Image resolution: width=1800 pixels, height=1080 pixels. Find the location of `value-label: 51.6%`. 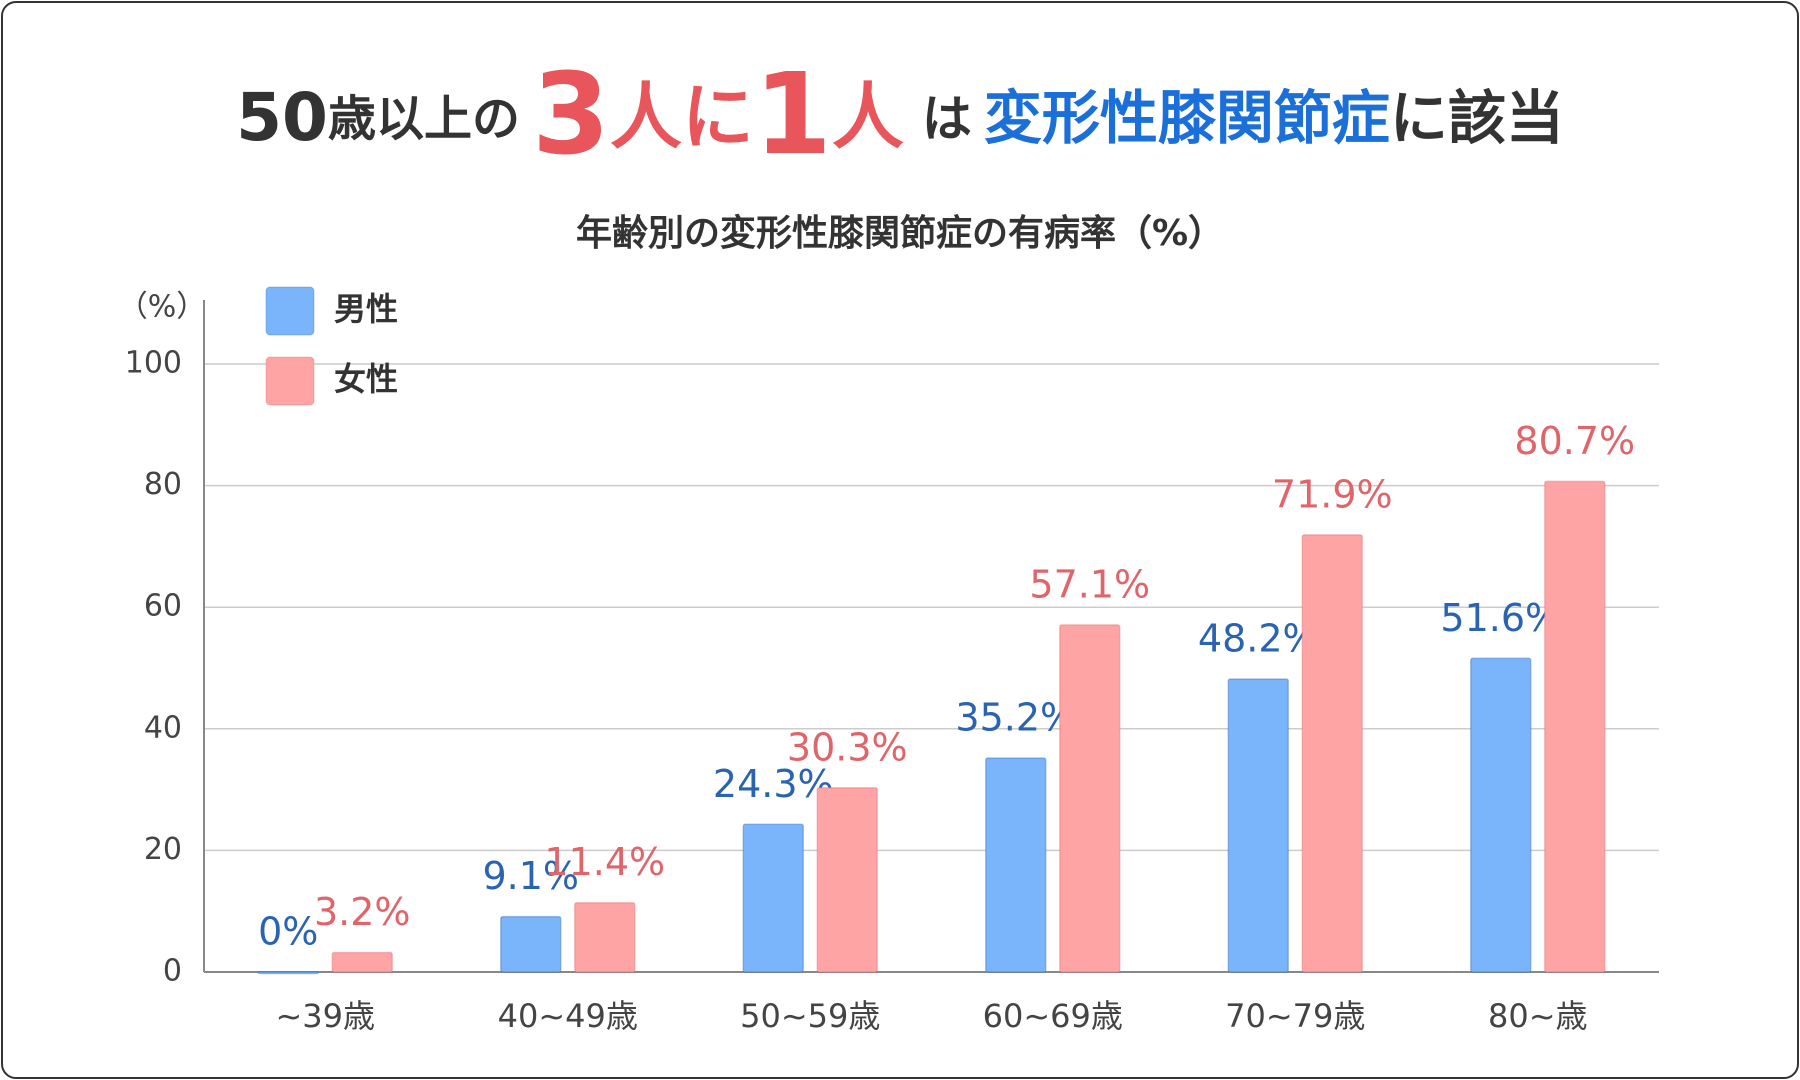

value-label: 51.6% is located at coordinates (1500, 618).